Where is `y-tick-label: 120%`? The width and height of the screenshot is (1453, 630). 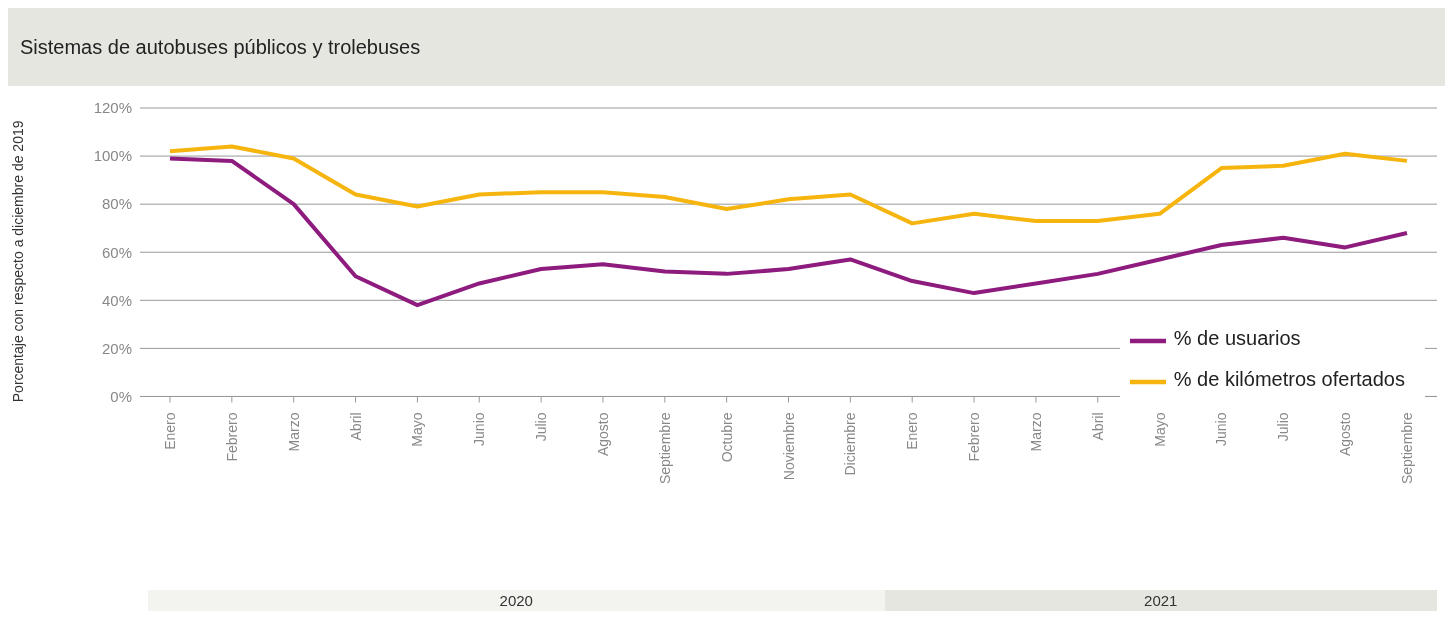
y-tick-label: 120% is located at coordinates (112, 108).